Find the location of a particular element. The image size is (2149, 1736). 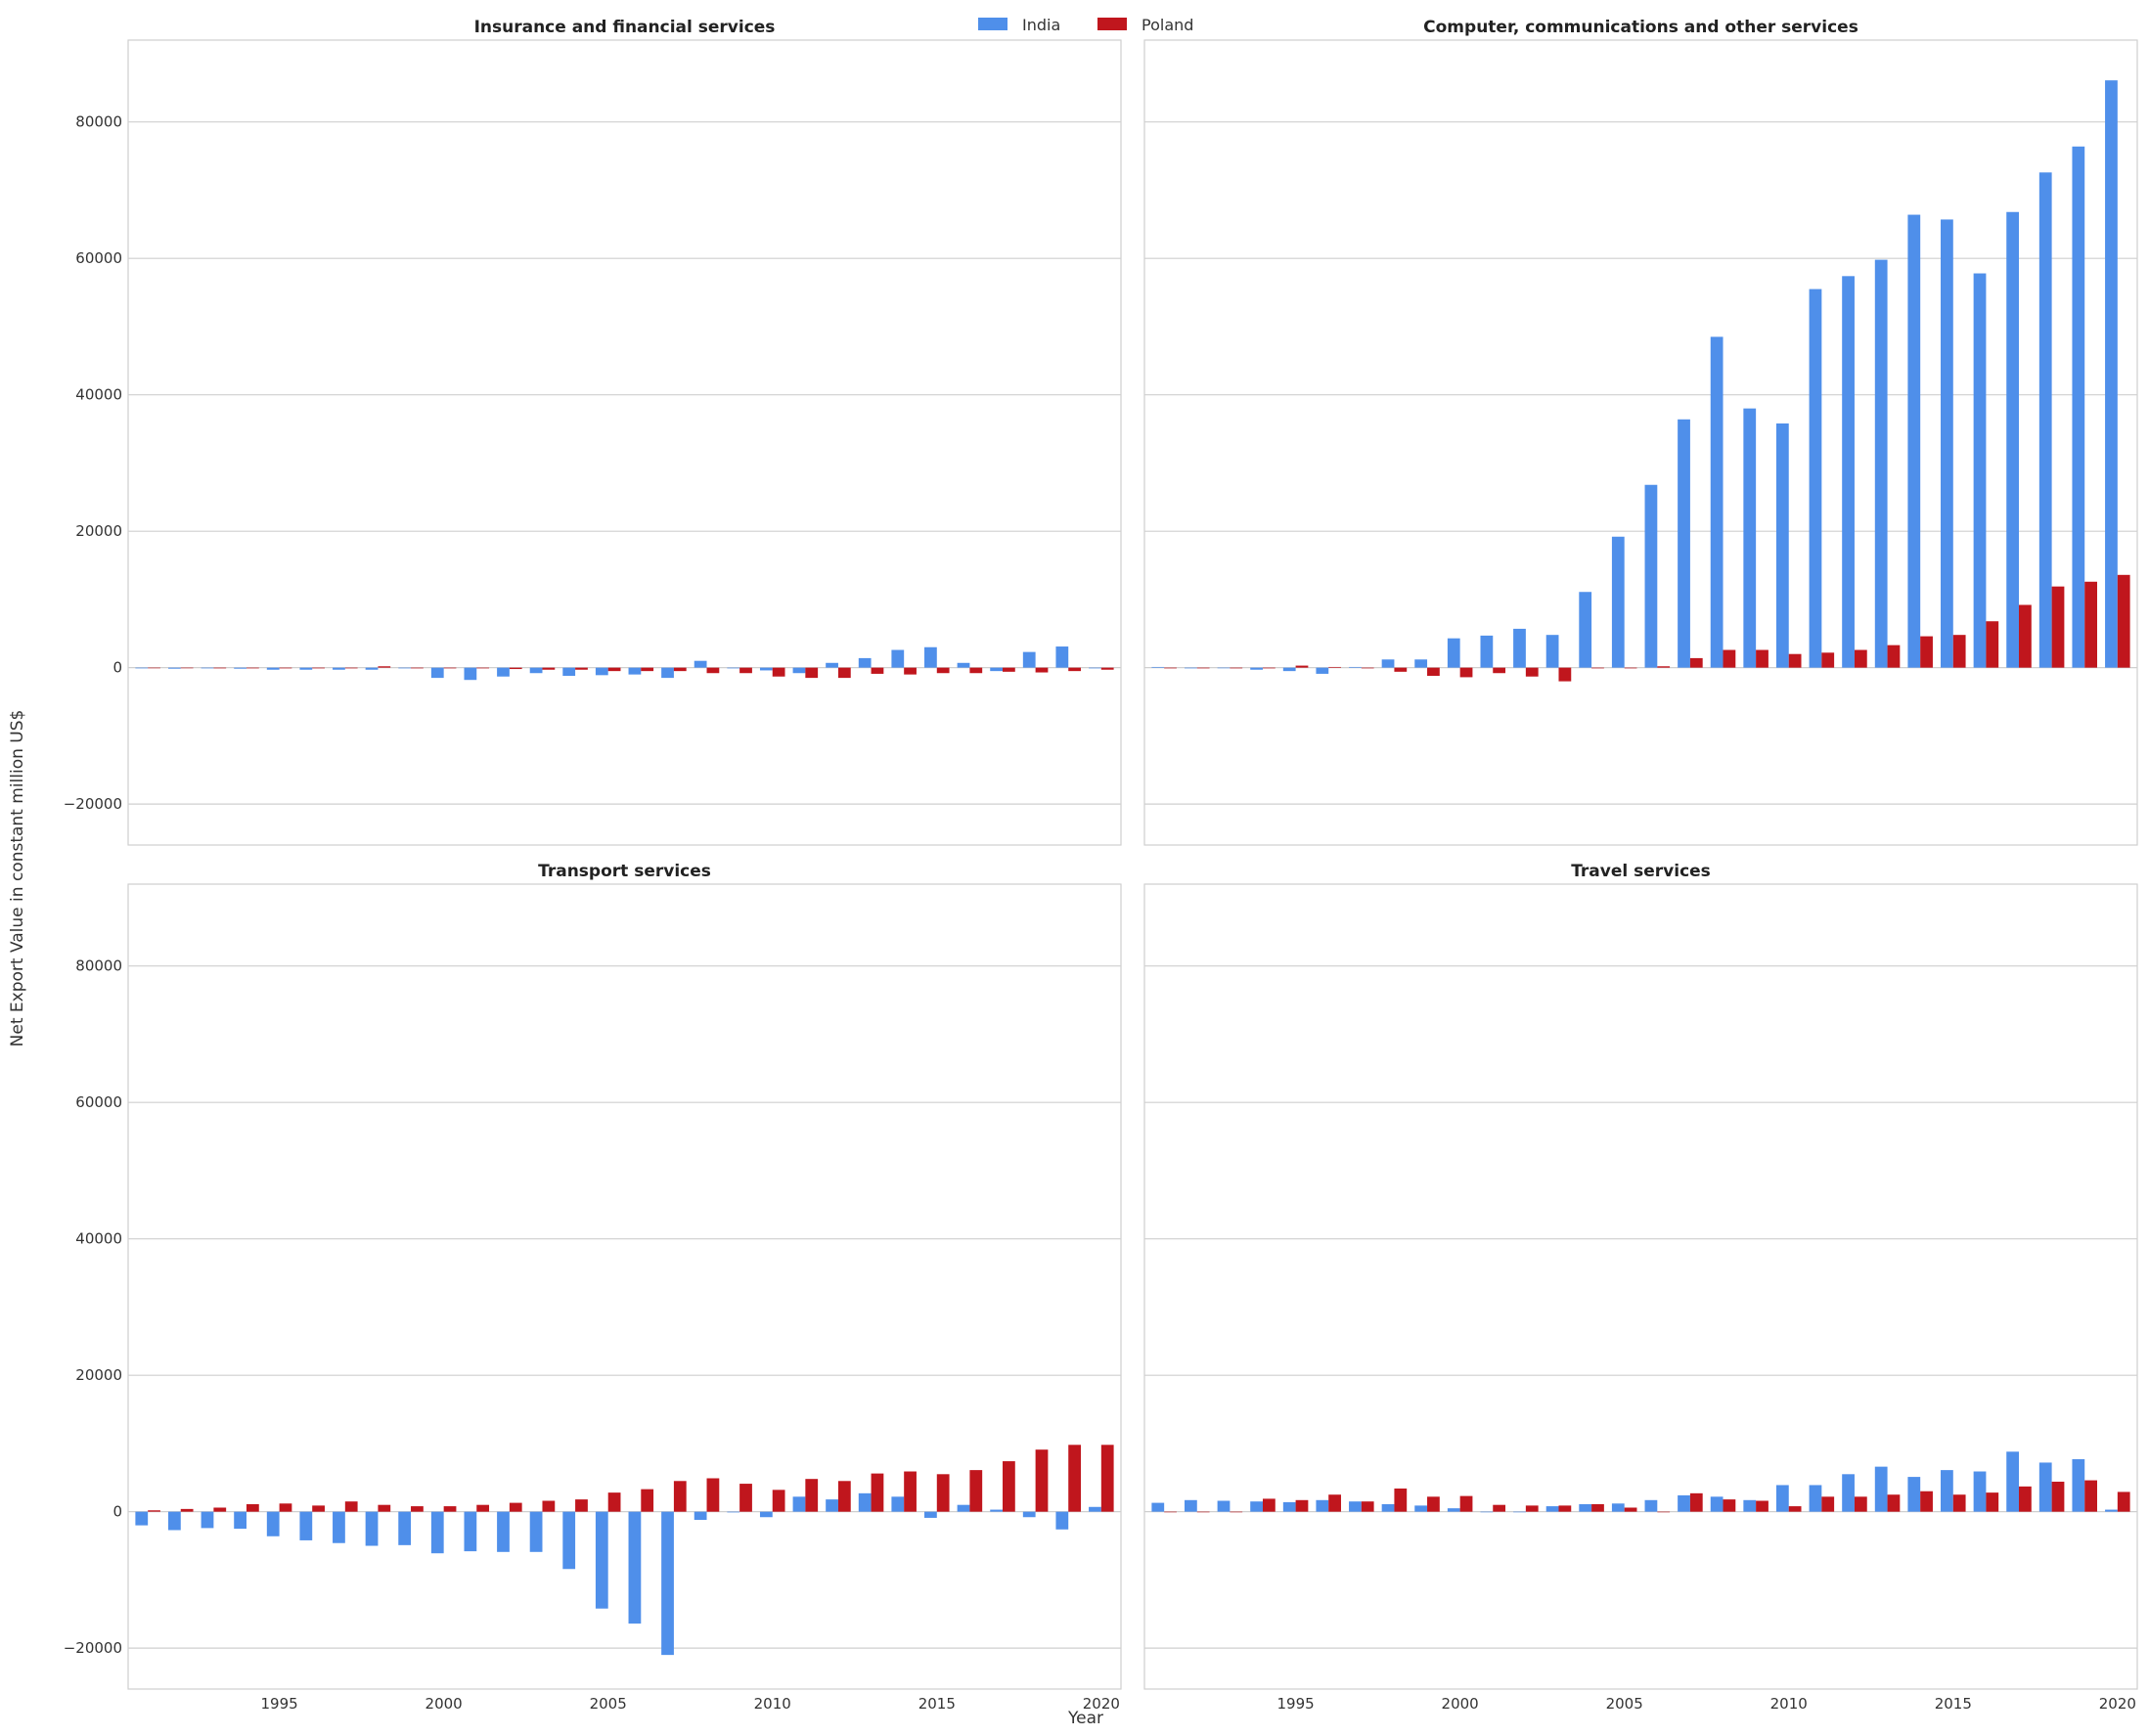

bar-poland-2015 is located at coordinates (943, 670).